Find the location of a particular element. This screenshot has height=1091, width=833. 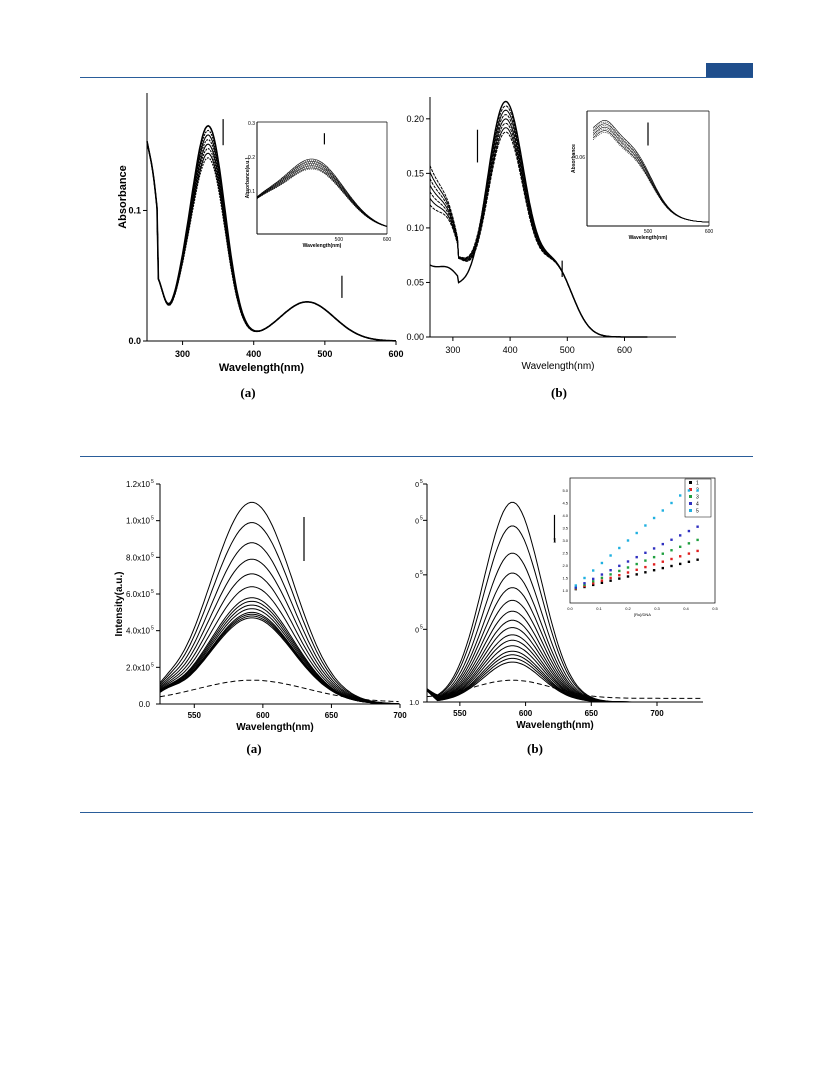

caption-top-a: (a) is located at coordinates (248, 392).